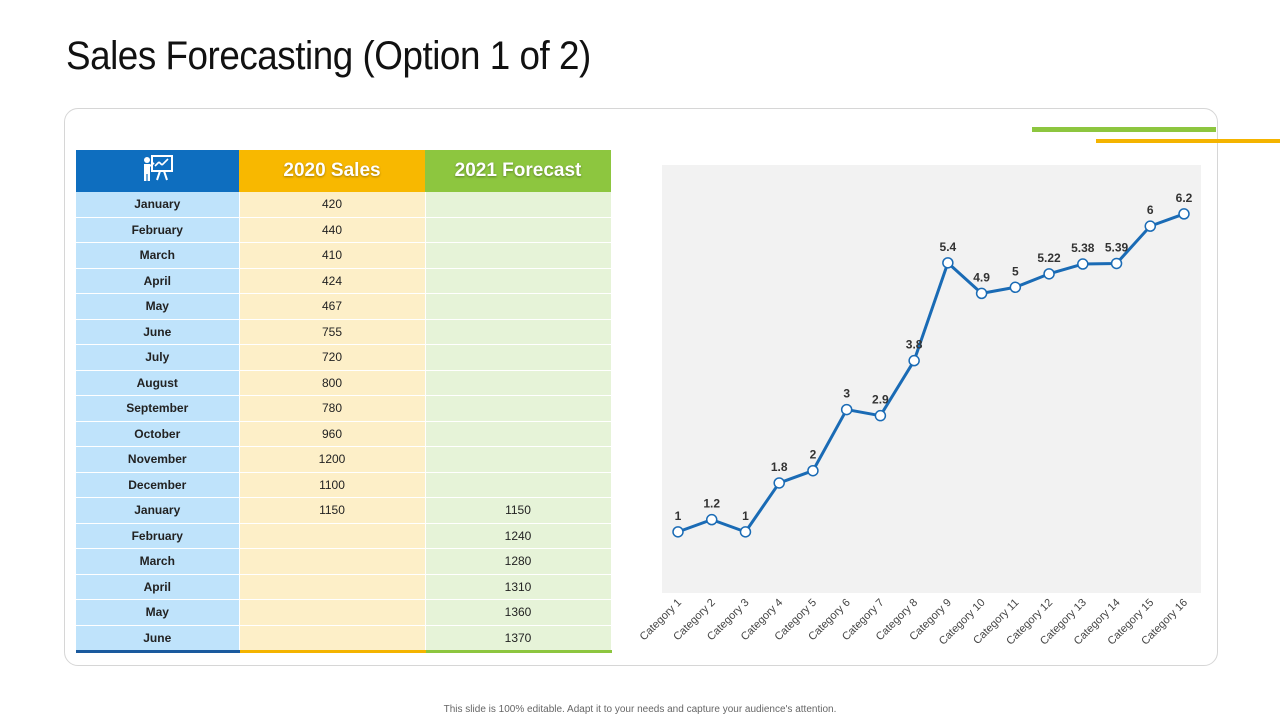 Image resolution: width=1280 pixels, height=720 pixels. I want to click on month-cell: November, so click(158, 459).